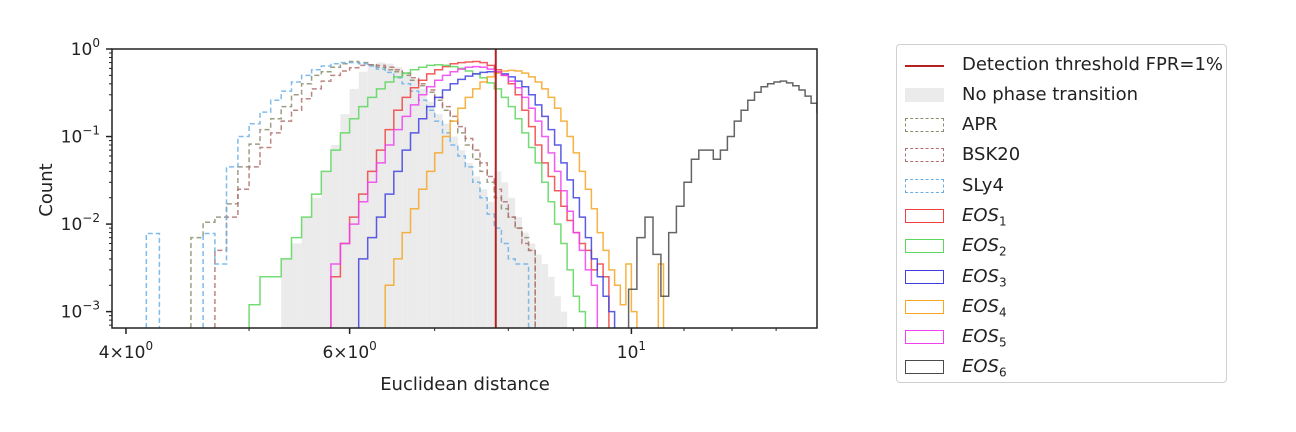 The width and height of the screenshot is (1296, 432). What do you see at coordinates (1061, 186) in the screenshot?
I see `legend-item-sly4: SLy4` at bounding box center [1061, 186].